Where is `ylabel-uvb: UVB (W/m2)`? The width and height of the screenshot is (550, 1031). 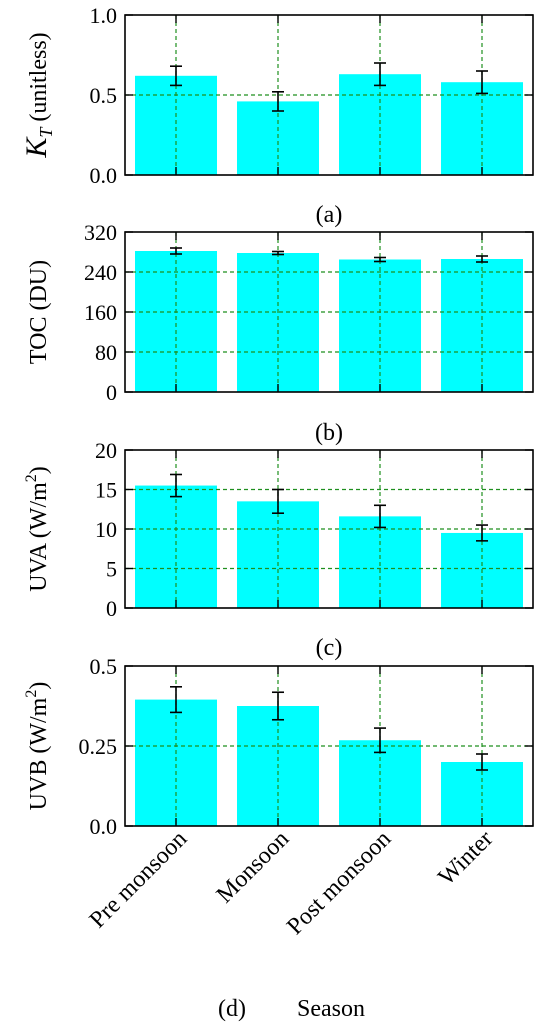
ylabel-uvb: UVB (W/m2) is located at coordinates (37, 746).